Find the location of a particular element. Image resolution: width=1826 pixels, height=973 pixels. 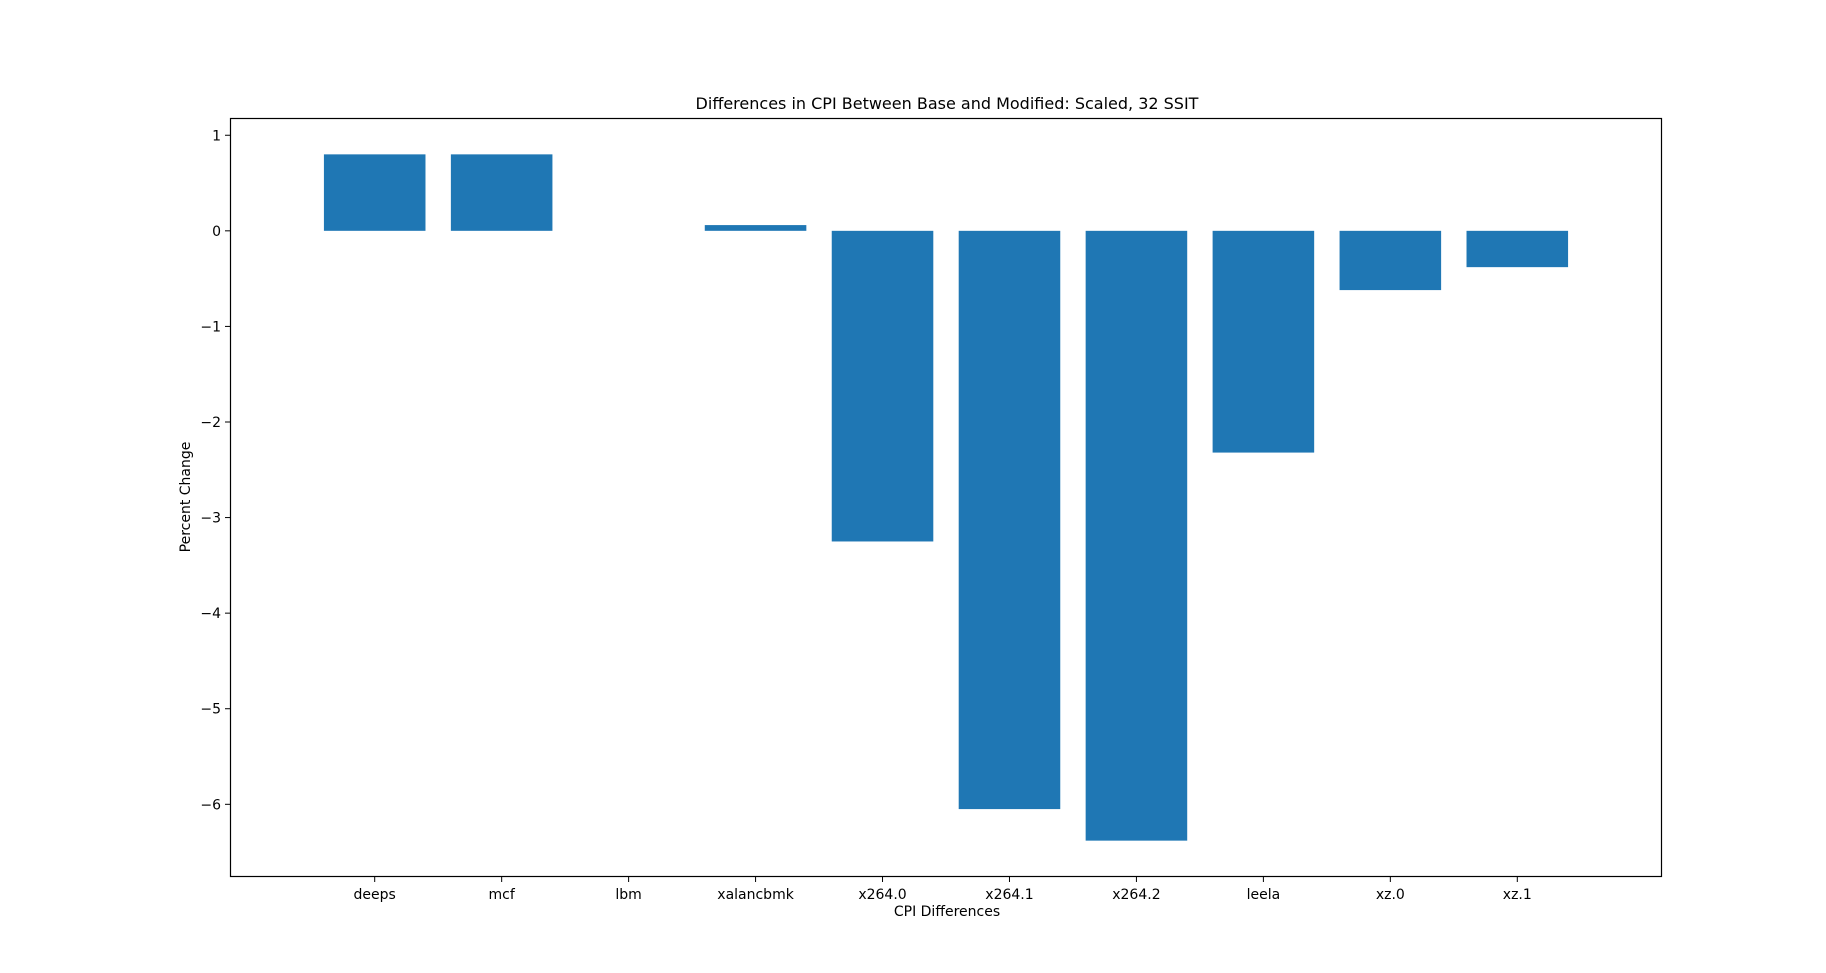

x-tick-label: x264.1 is located at coordinates (1009, 895).